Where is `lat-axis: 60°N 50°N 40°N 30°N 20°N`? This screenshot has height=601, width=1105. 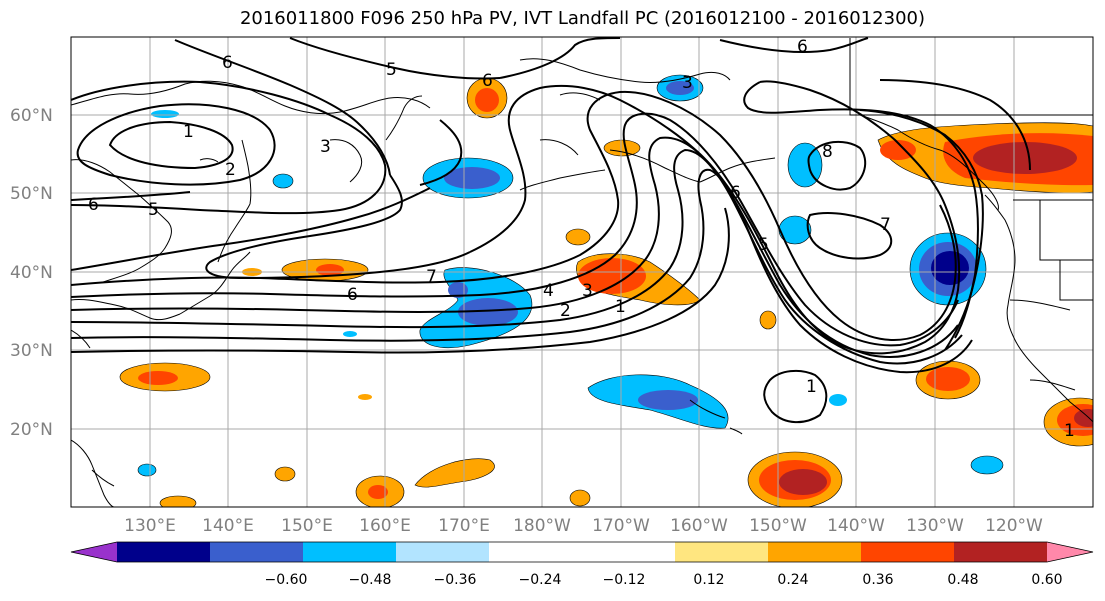
lat-axis: 60°N 50°N 40°N 30°N 20°N is located at coordinates (31, 273).